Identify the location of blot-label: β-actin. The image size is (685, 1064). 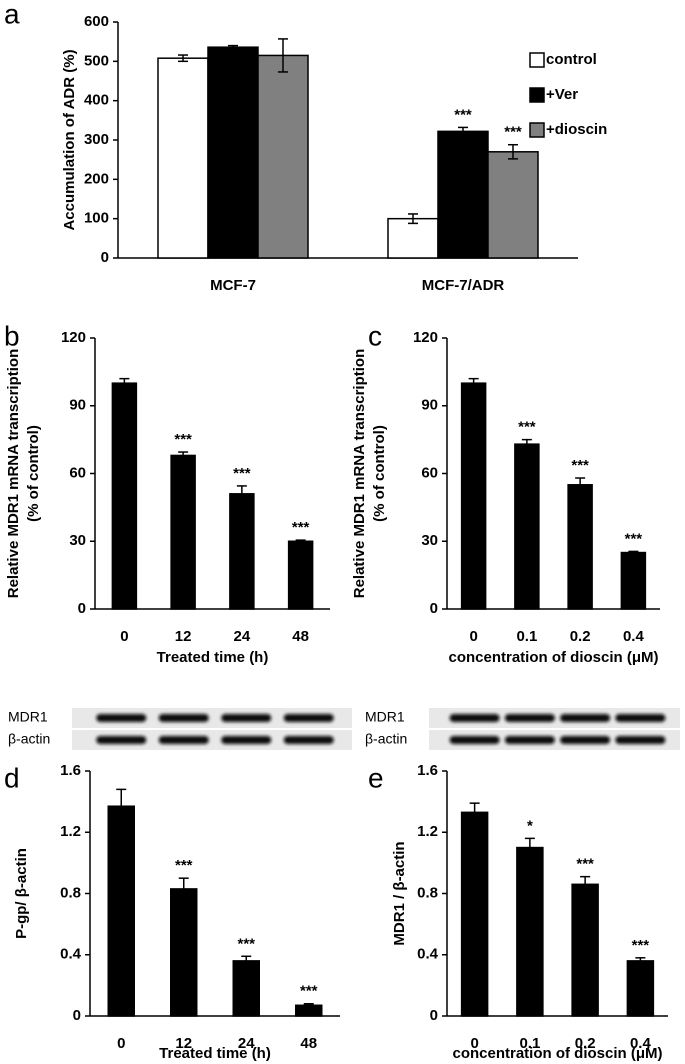
(386, 739).